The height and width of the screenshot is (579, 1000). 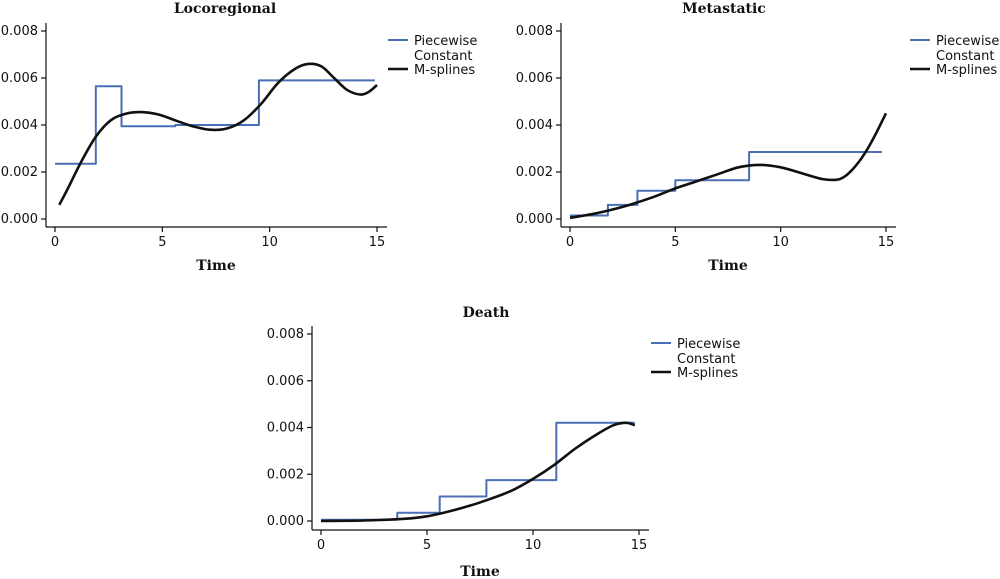 What do you see at coordinates (486, 313) in the screenshot?
I see `chart-title: Death` at bounding box center [486, 313].